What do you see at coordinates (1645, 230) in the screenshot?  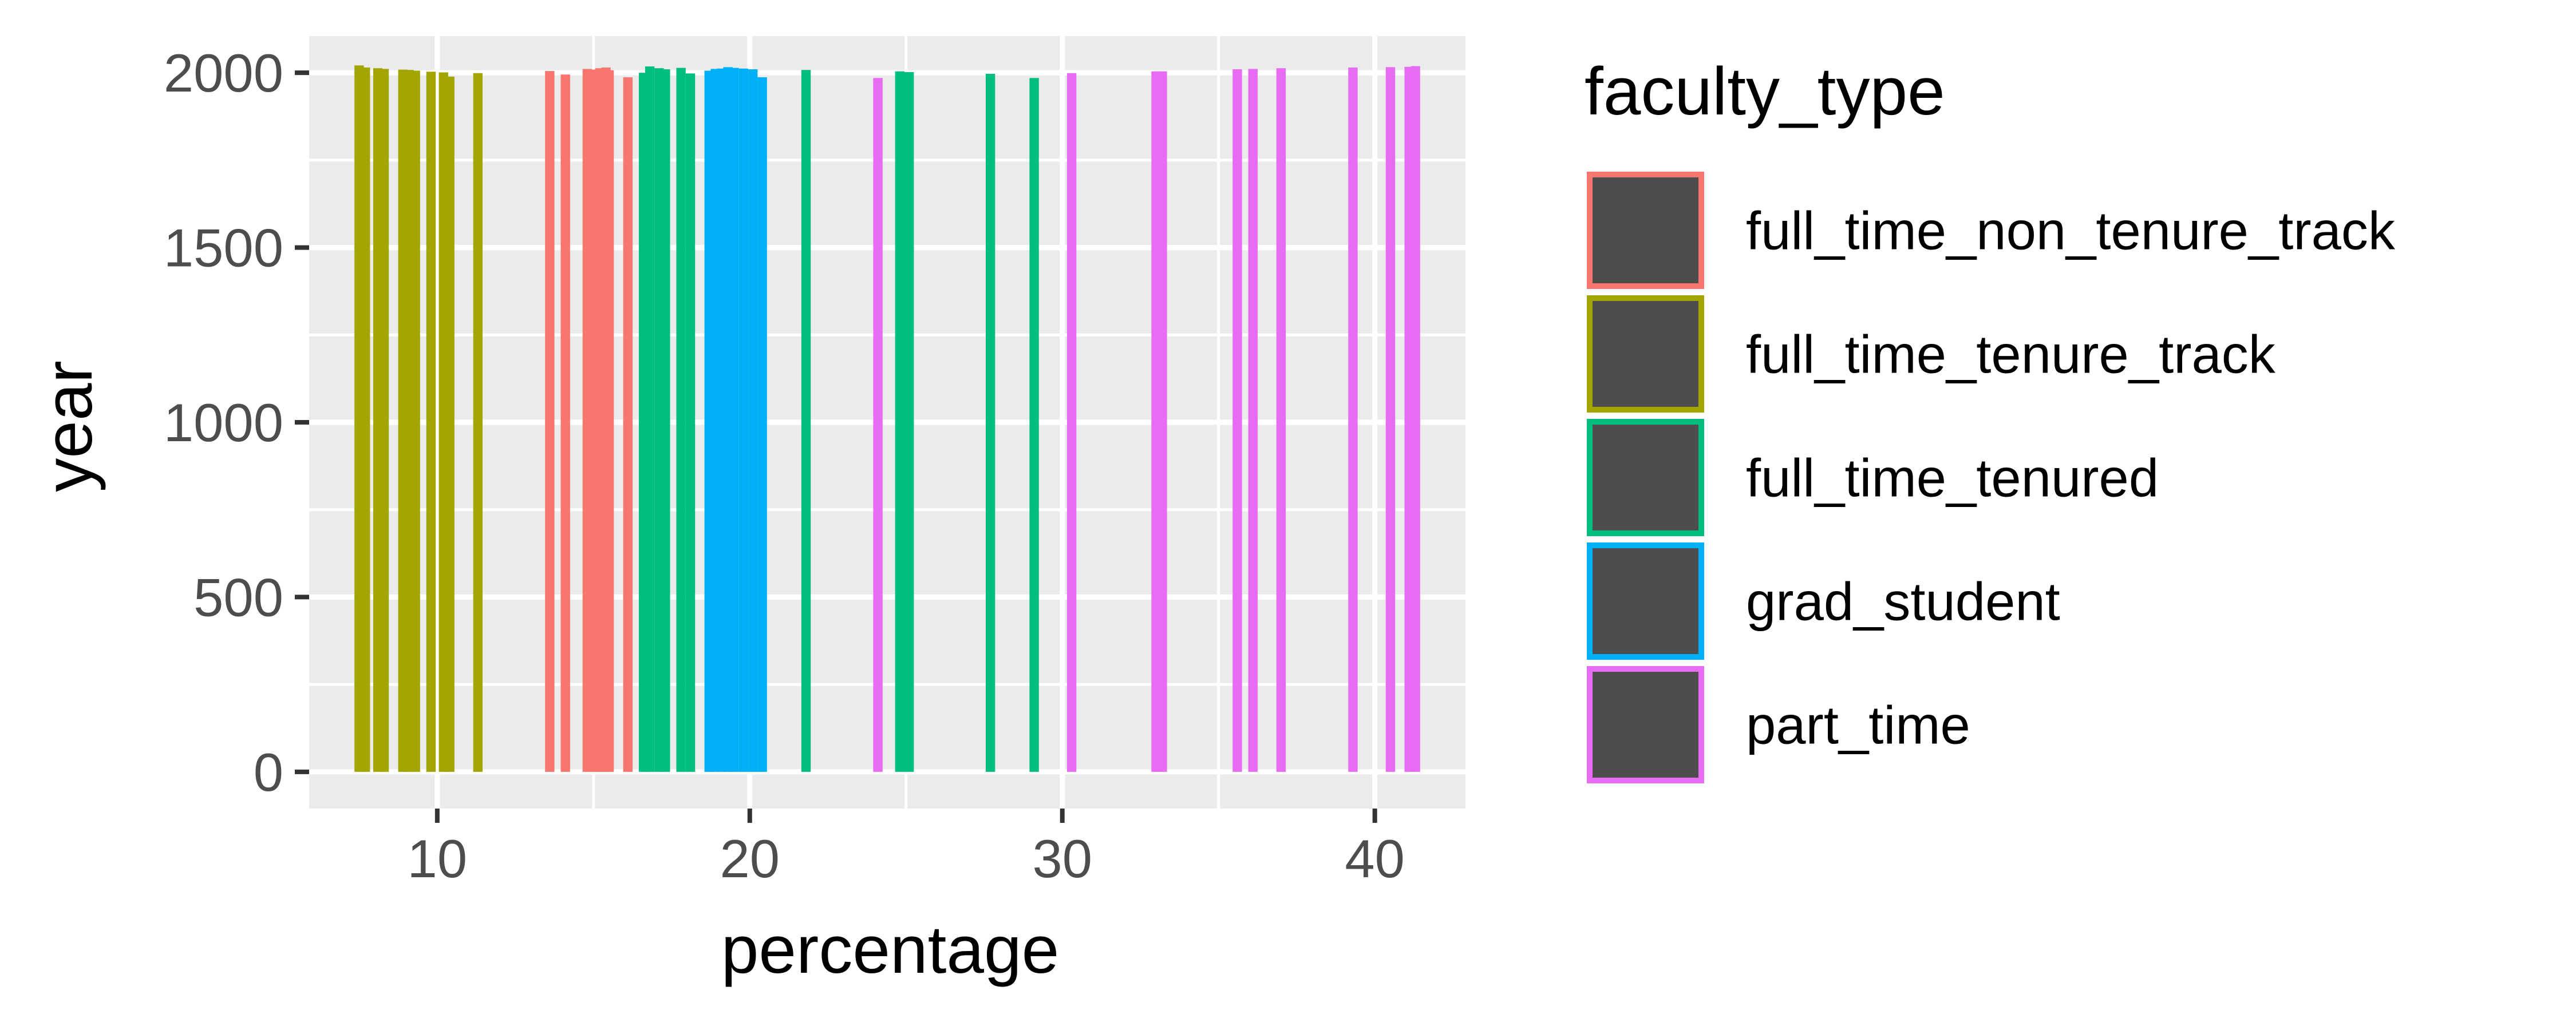 I see `legend-key-full_time_non_tenure_track` at bounding box center [1645, 230].